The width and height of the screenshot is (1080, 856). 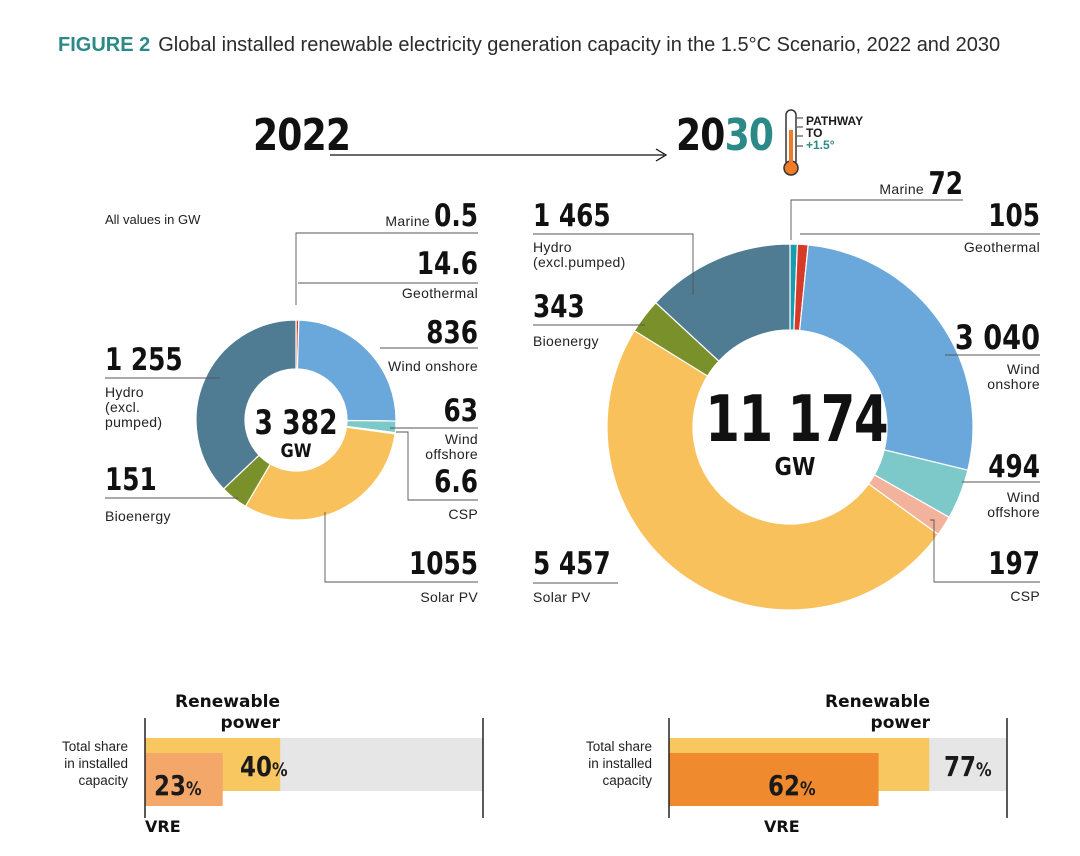 I want to click on label-2022-hydro-line-2: (excl., so click(x=123, y=407).